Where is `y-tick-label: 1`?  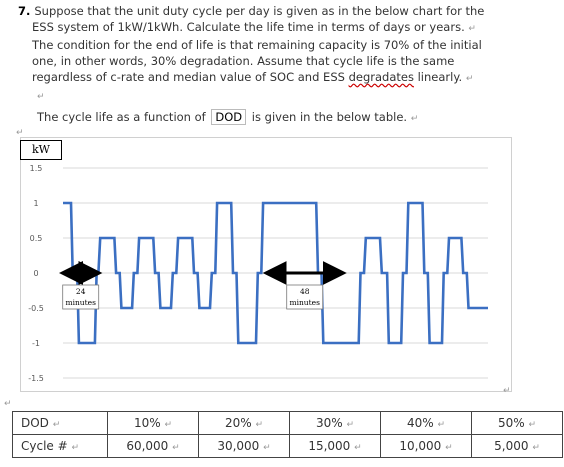 y-tick-label: 1 is located at coordinates (35, 203).